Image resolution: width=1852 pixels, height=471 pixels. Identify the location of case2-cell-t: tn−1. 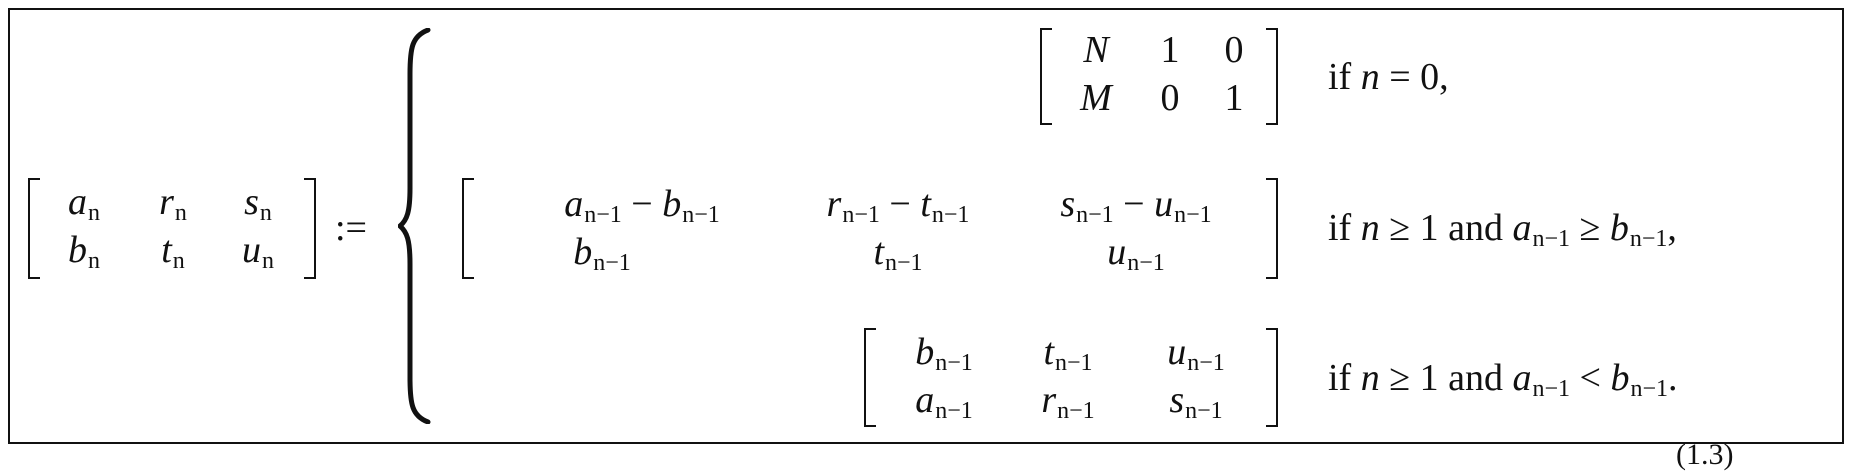
(898, 253).